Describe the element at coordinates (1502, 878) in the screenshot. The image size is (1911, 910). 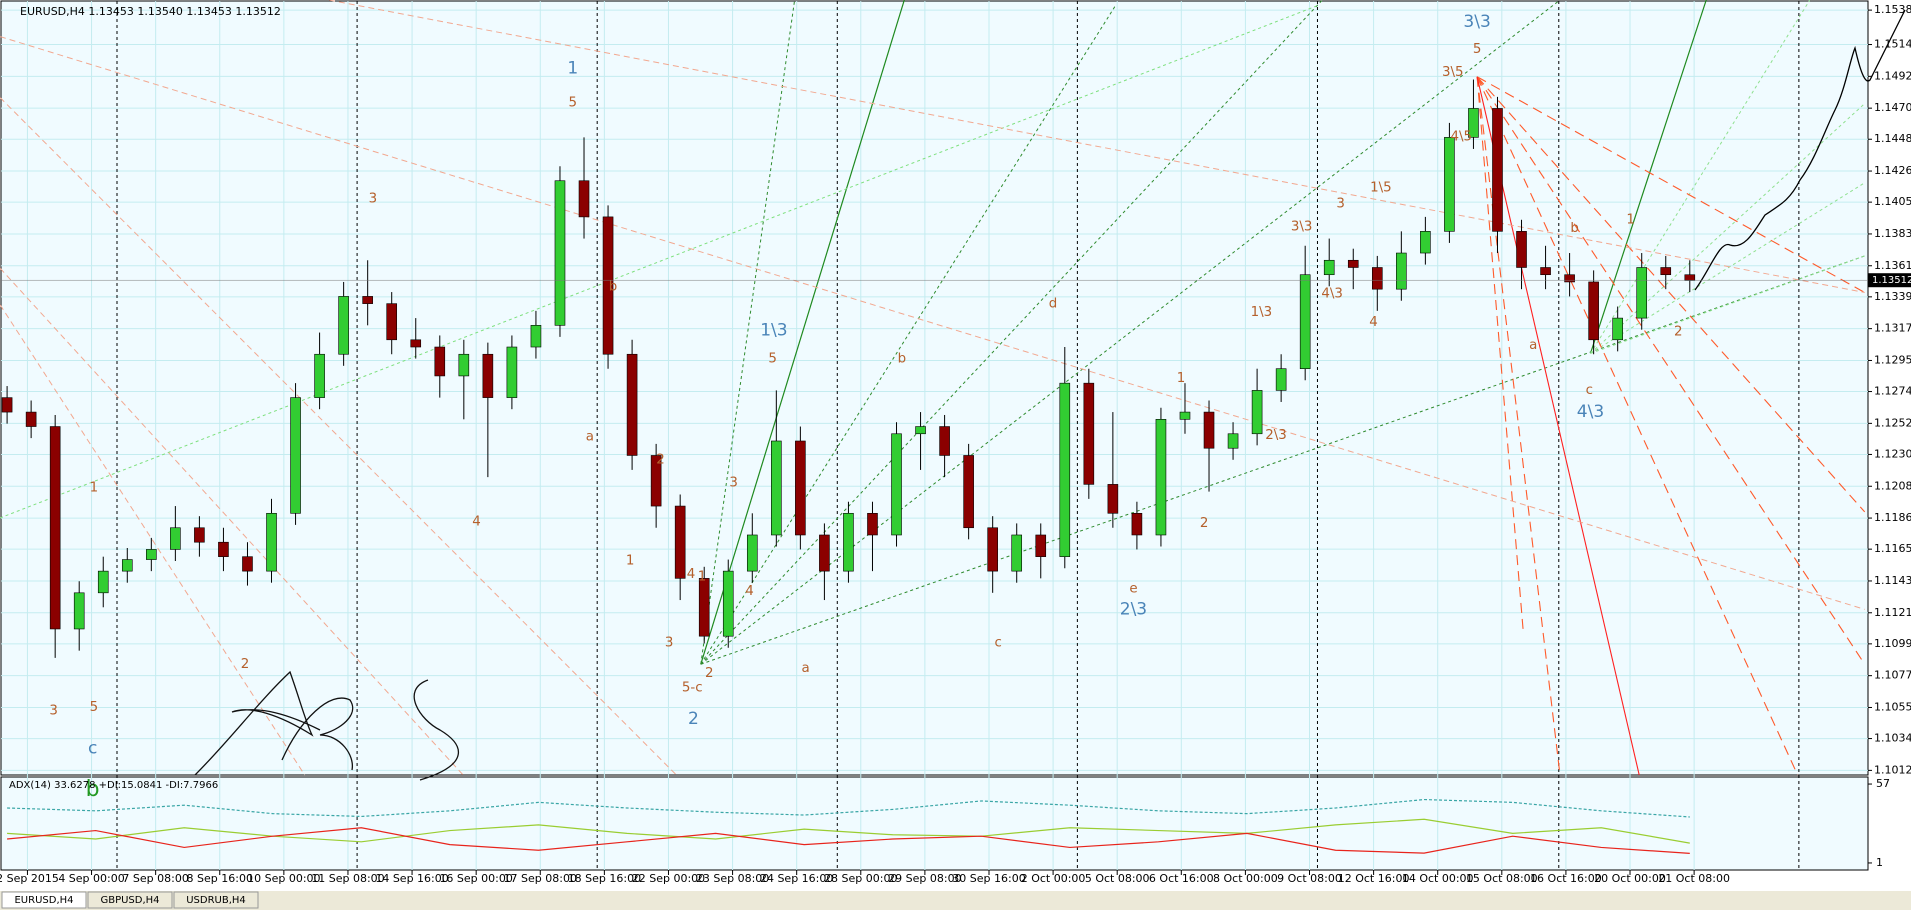
I see `x-tick-label: 15 Oct 08:00` at that location.